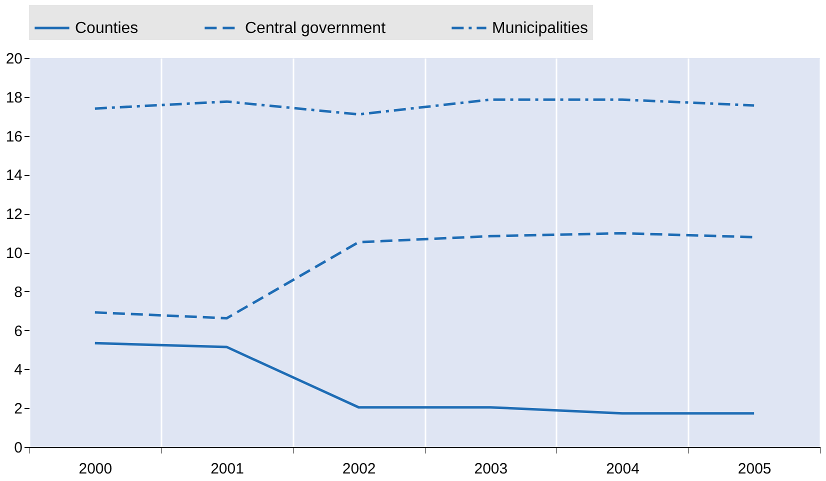 The width and height of the screenshot is (826, 481). I want to click on x-tick-label: 2001, so click(227, 469).